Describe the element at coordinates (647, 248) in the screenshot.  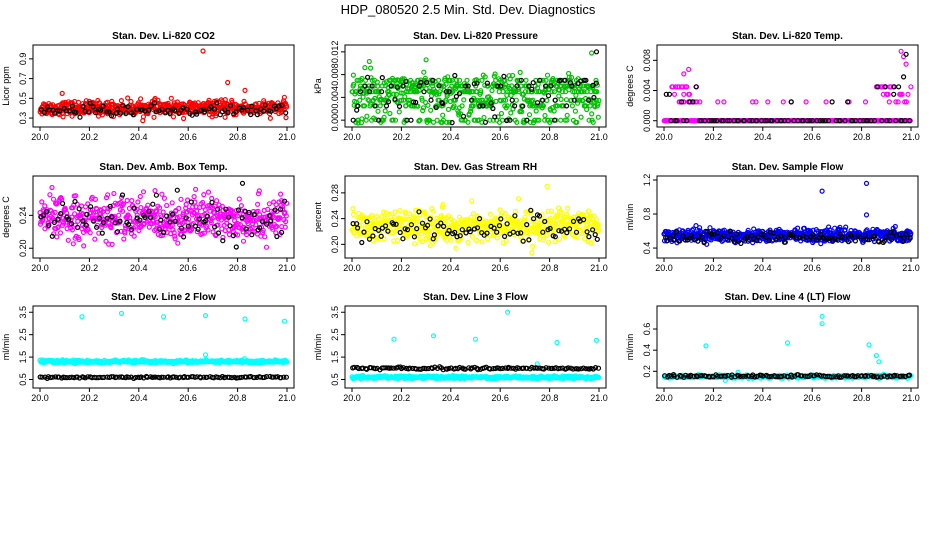
I see `y-tick-label: 0.4` at that location.